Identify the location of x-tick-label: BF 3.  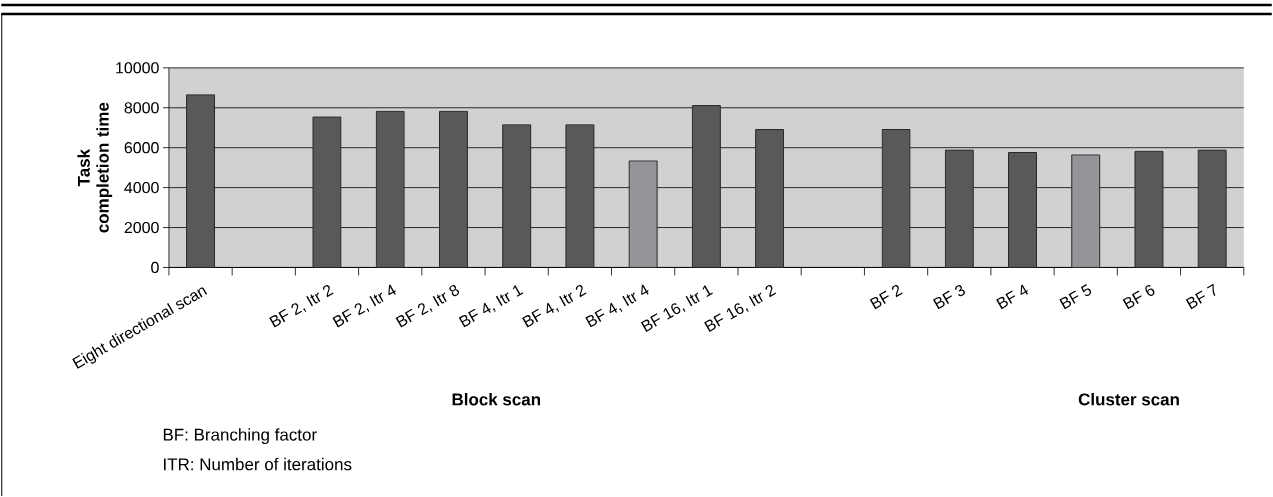
(949, 297).